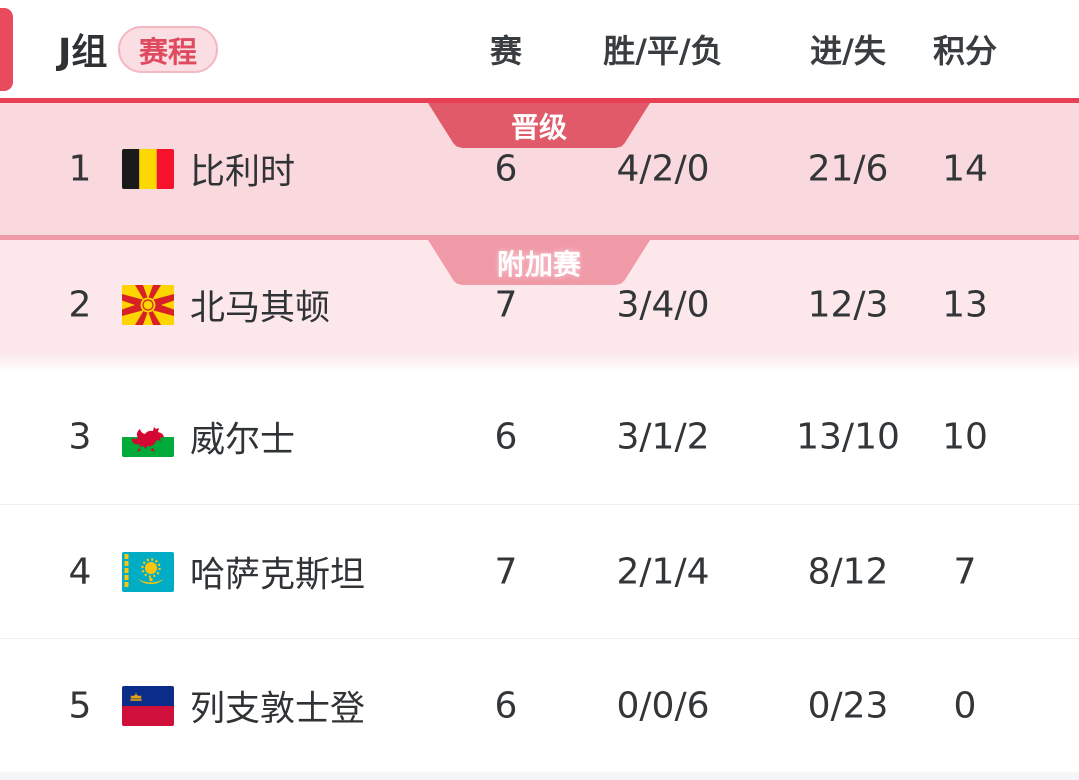 The width and height of the screenshot is (1079, 780). I want to click on wales-flag-icon, so click(148, 437).